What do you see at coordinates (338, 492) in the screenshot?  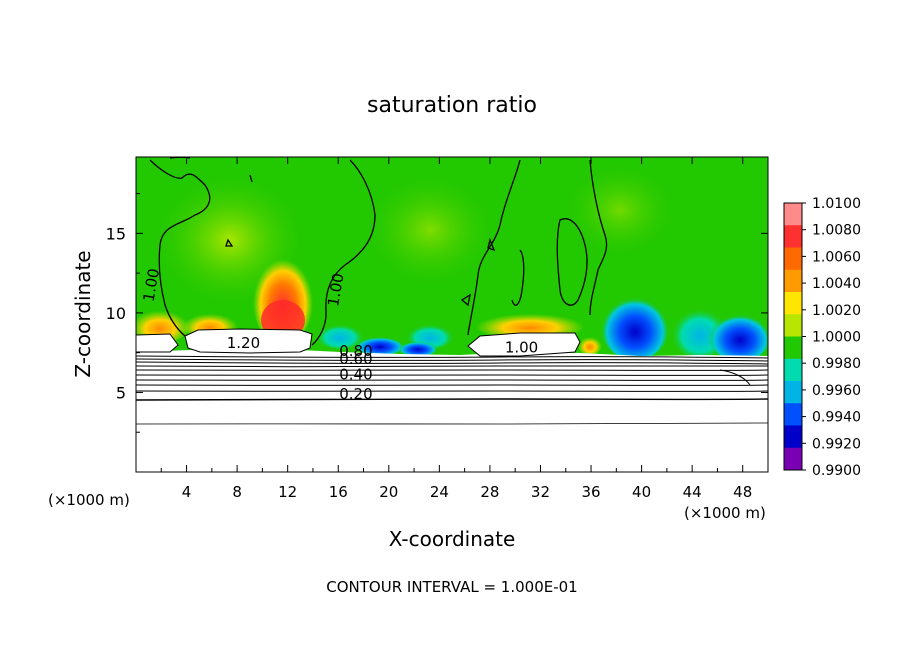 I see `x-tick-label: 16` at bounding box center [338, 492].